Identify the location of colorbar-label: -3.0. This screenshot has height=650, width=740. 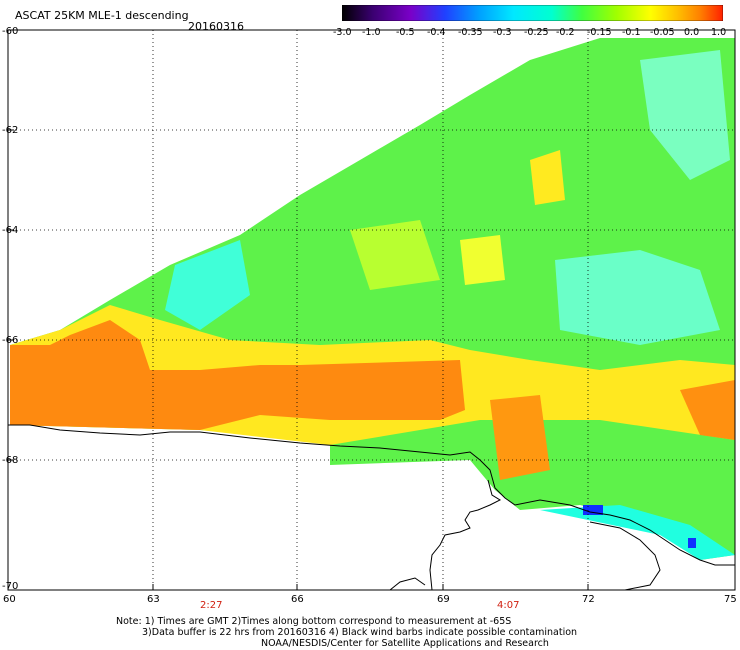
(342, 32).